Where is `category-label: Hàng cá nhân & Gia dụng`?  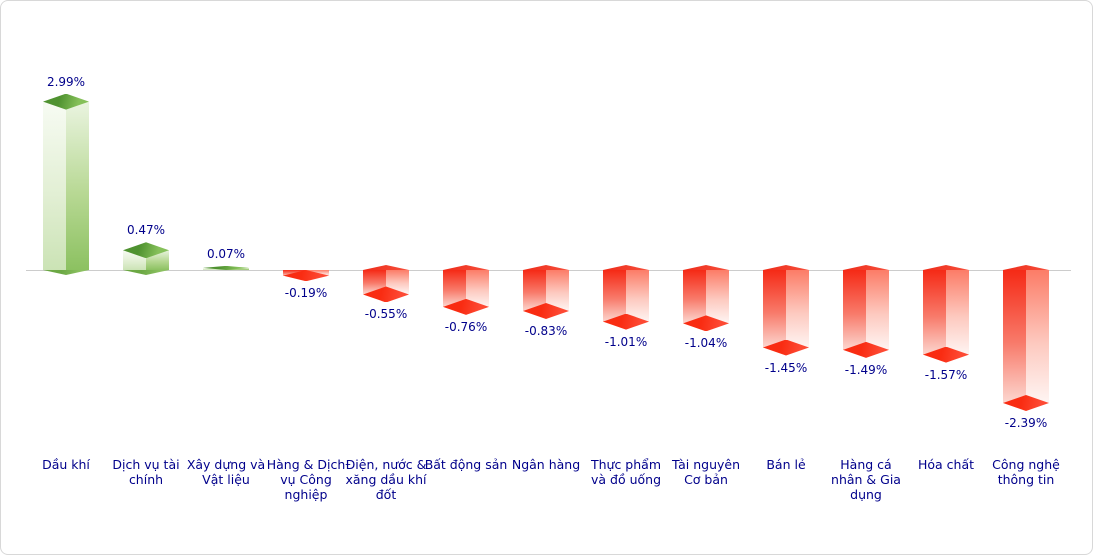
category-label: Hàng cá nhân & Gia dụng is located at coordinates (866, 479).